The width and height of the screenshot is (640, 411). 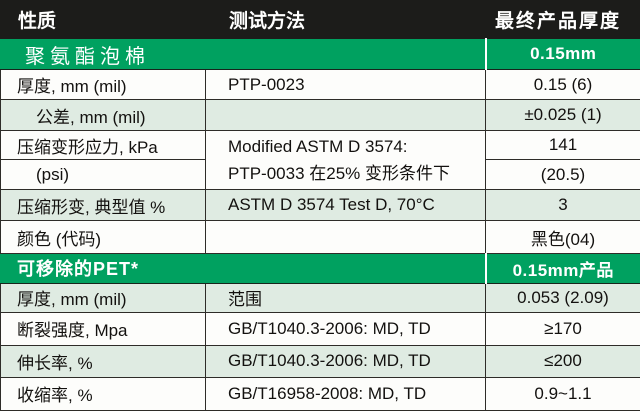 I want to click on method-cell: GB/T16958-2008: MD, TD, so click(x=345, y=393).